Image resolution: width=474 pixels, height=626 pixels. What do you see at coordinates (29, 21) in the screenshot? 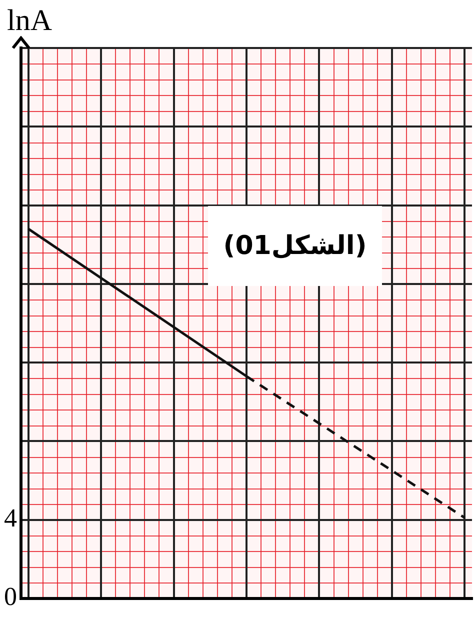
I see `y-axis-title: lnA` at bounding box center [29, 21].